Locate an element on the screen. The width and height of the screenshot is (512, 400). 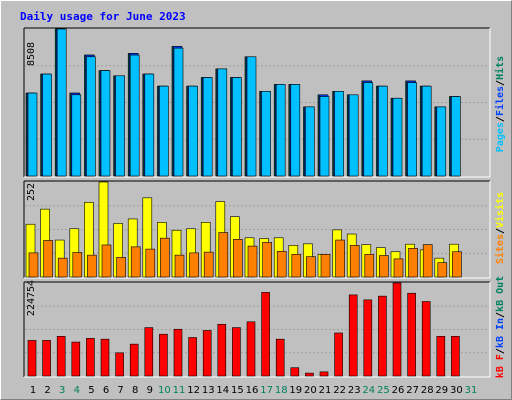
day-label: 11 is located at coordinates (179, 390).